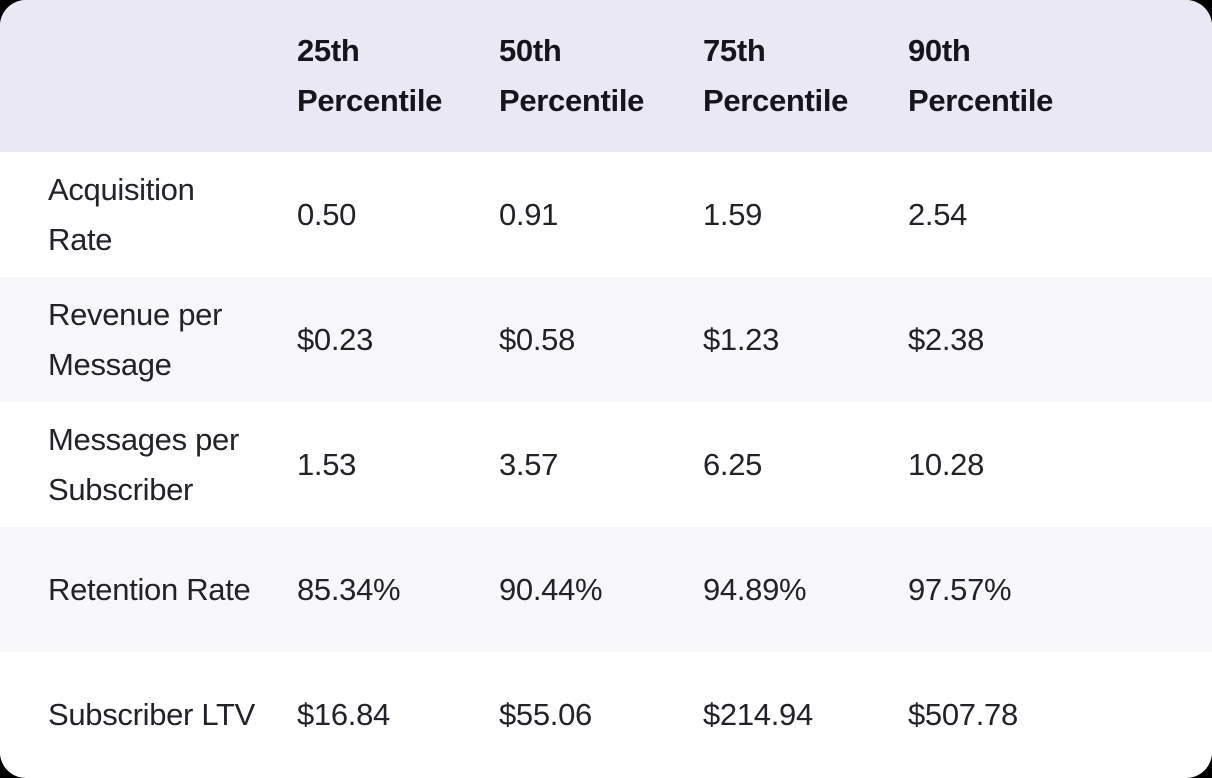 This screenshot has height=778, width=1212. Describe the element at coordinates (343, 714) in the screenshot. I see `cell-value: $16.84` at that location.